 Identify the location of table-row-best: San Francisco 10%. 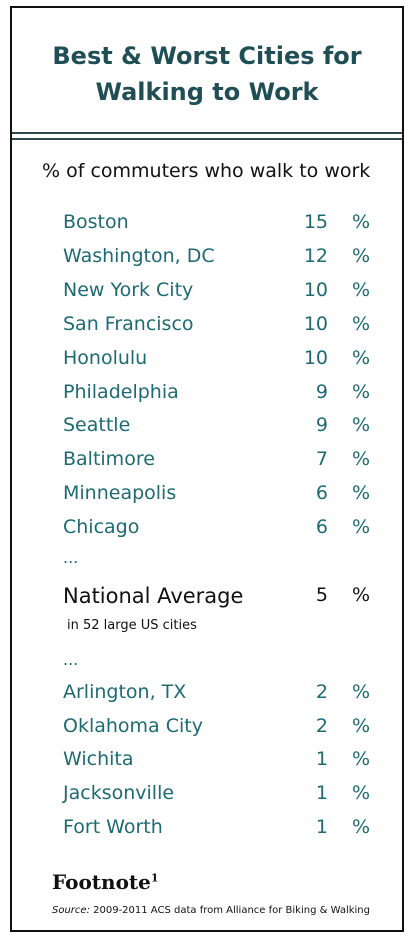
(207, 327).